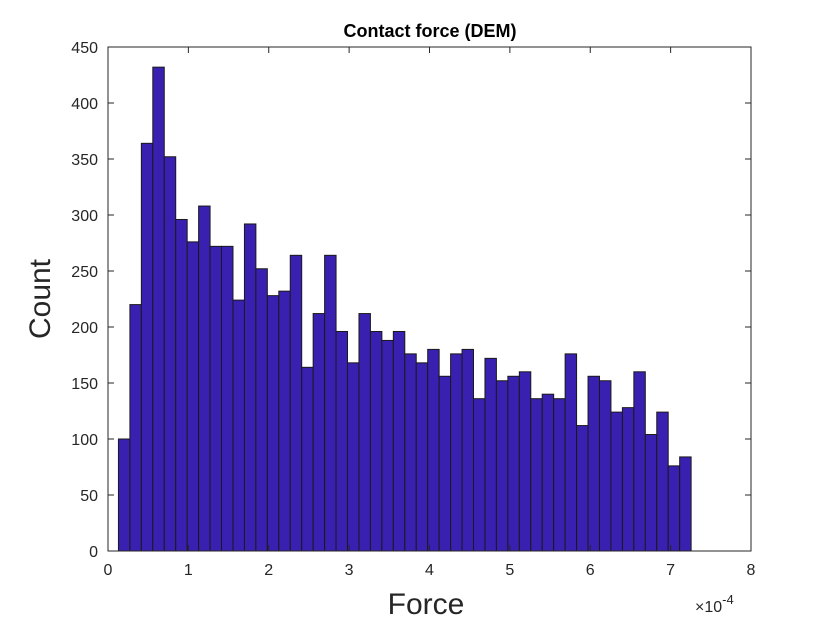 The image size is (830, 622). Describe the element at coordinates (84, 160) in the screenshot. I see `y-tick-label: 350` at that location.